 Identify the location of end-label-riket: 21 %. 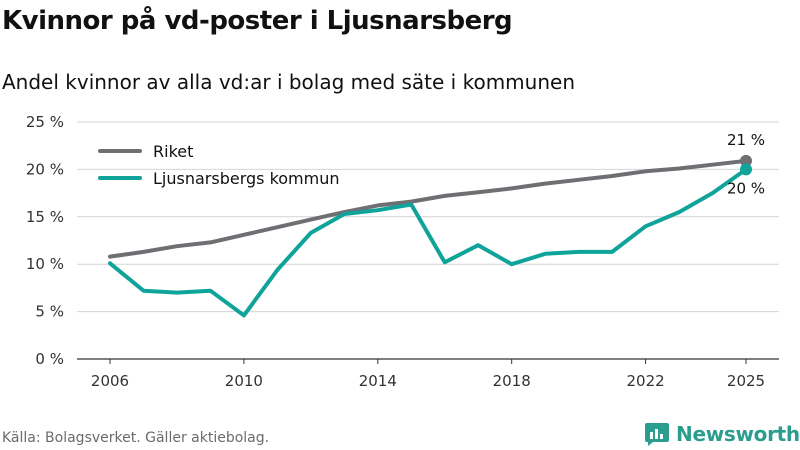
(746, 140).